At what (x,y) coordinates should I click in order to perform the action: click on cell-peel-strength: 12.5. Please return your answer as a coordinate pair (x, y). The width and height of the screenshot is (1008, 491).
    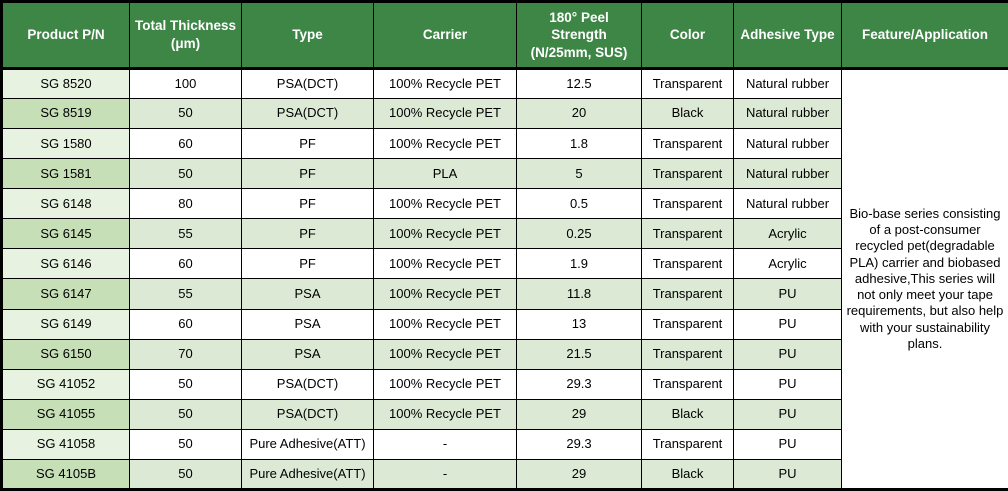
    Looking at the image, I should click on (579, 83).